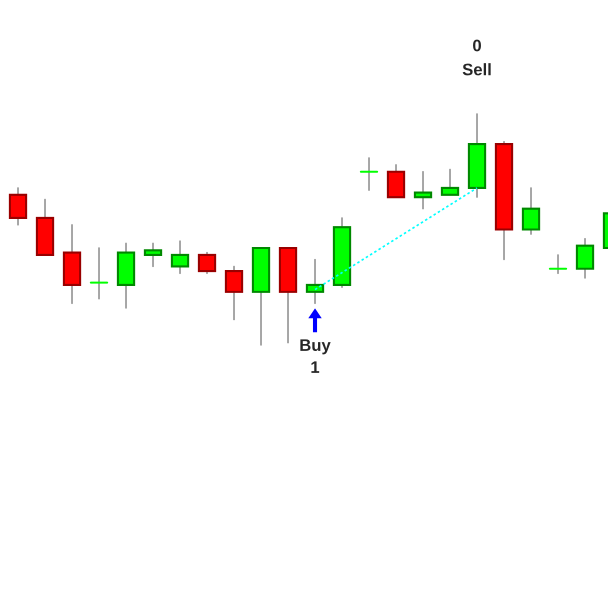 The image size is (608, 594). I want to click on text: Sell, so click(476, 69).